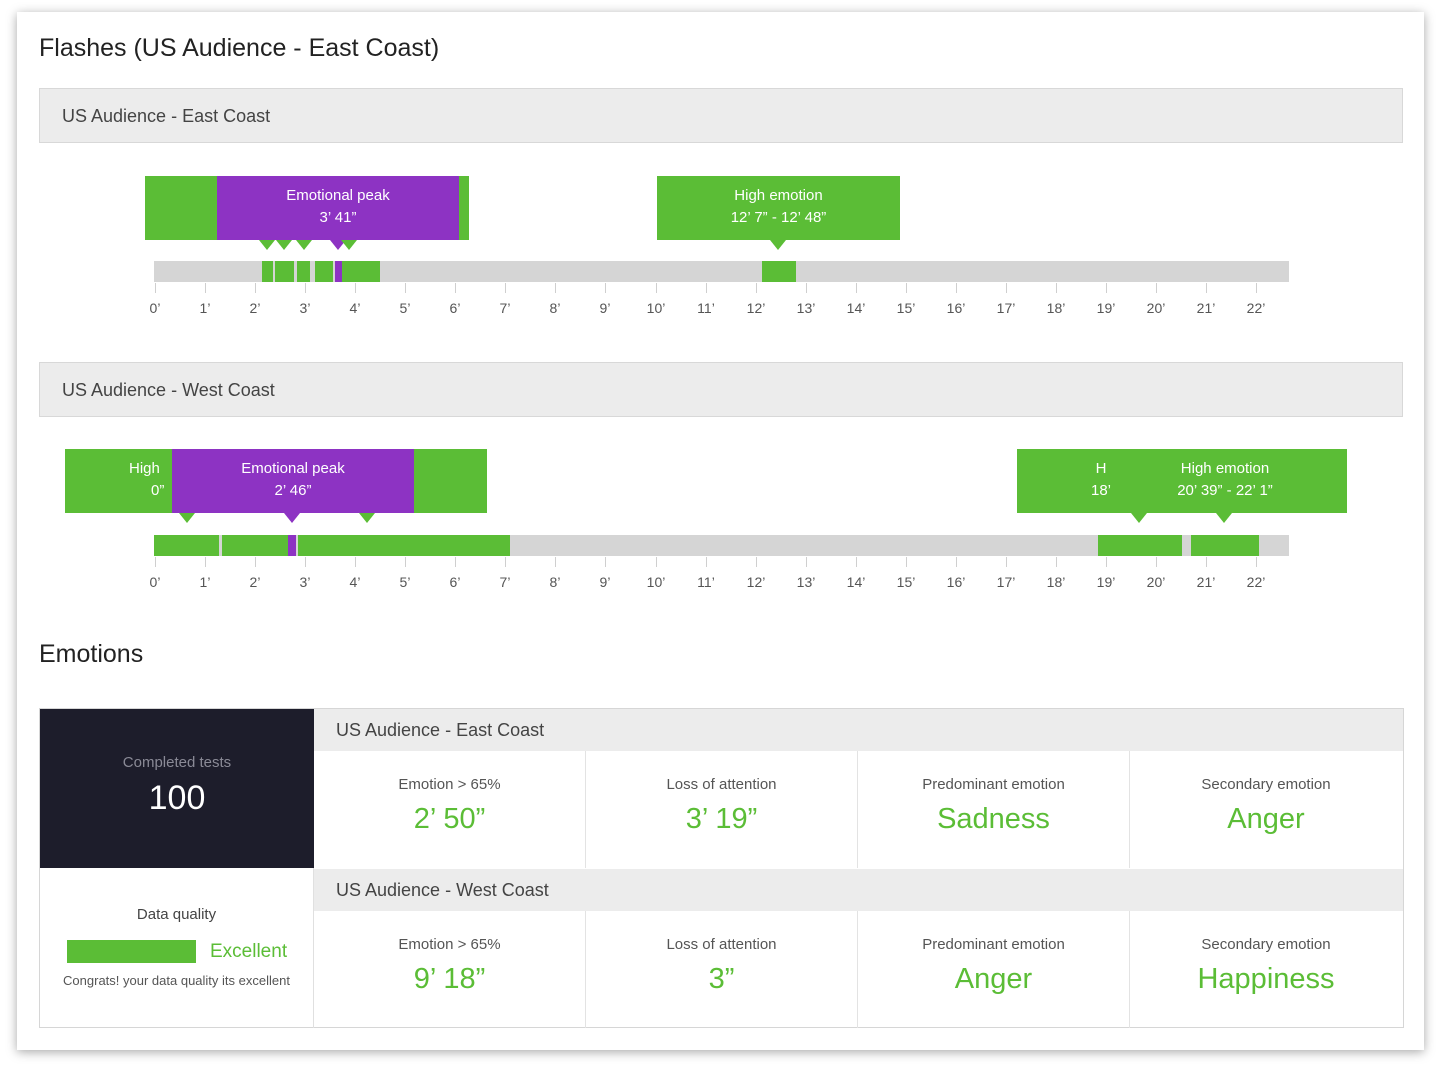 This screenshot has width=1441, height=1074. What do you see at coordinates (721, 819) in the screenshot?
I see `metric-value: 3’ 19”` at bounding box center [721, 819].